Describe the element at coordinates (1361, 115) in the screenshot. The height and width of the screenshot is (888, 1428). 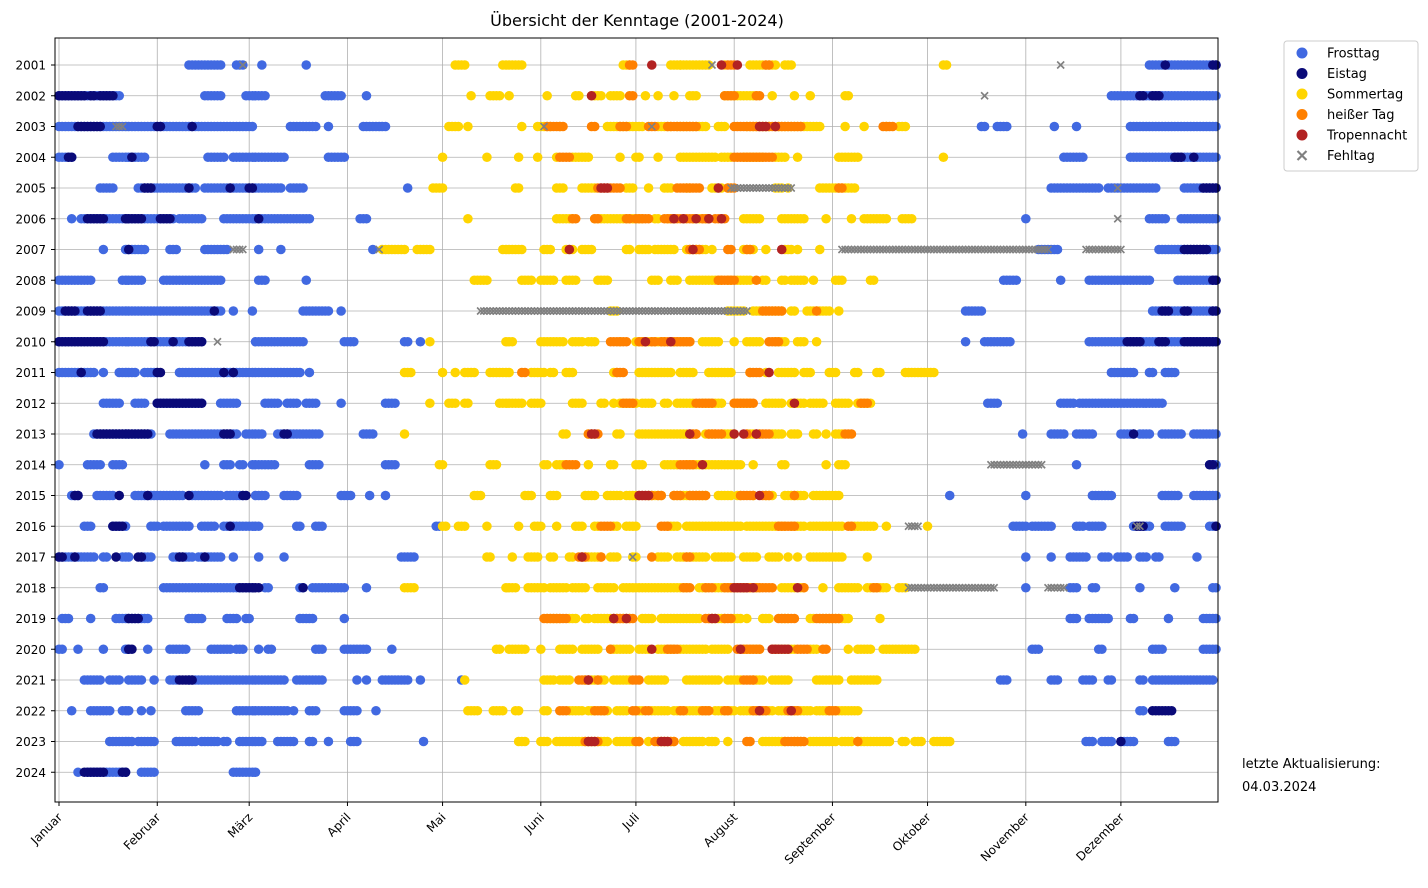
I see `legend-label-heisser-tag: heißer Tag` at that location.